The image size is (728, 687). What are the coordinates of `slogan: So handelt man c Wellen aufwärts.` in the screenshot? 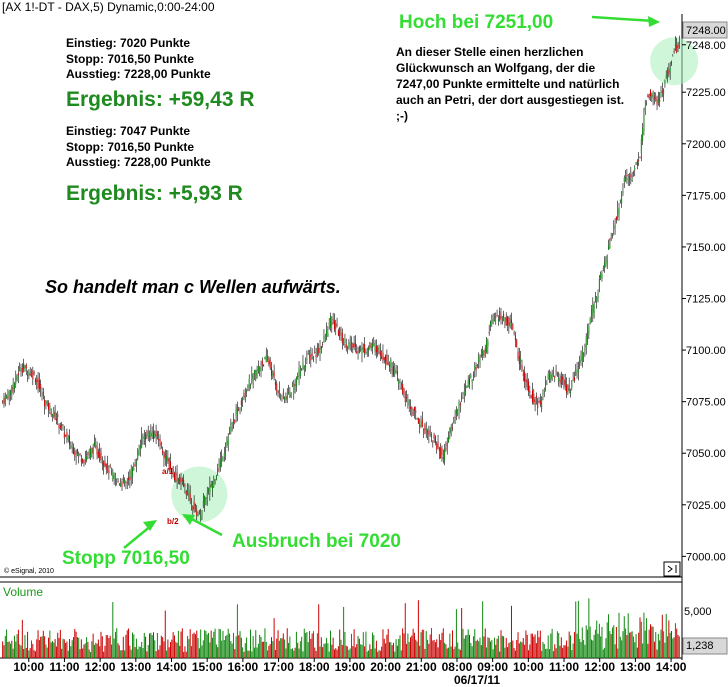 It's located at (193, 287).